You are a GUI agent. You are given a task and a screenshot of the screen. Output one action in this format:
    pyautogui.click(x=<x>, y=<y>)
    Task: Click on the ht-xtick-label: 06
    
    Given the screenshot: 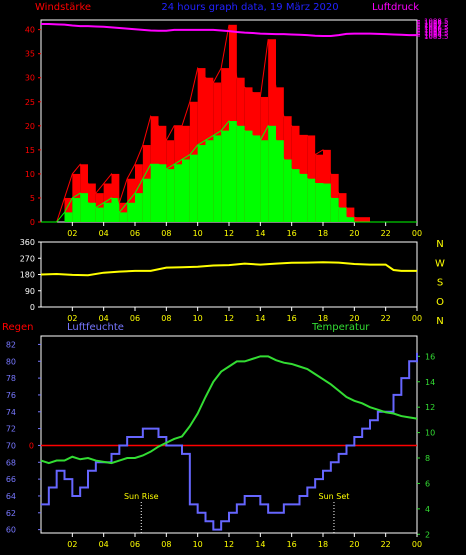 What is the action you would take?
    pyautogui.click(x=135, y=544)
    